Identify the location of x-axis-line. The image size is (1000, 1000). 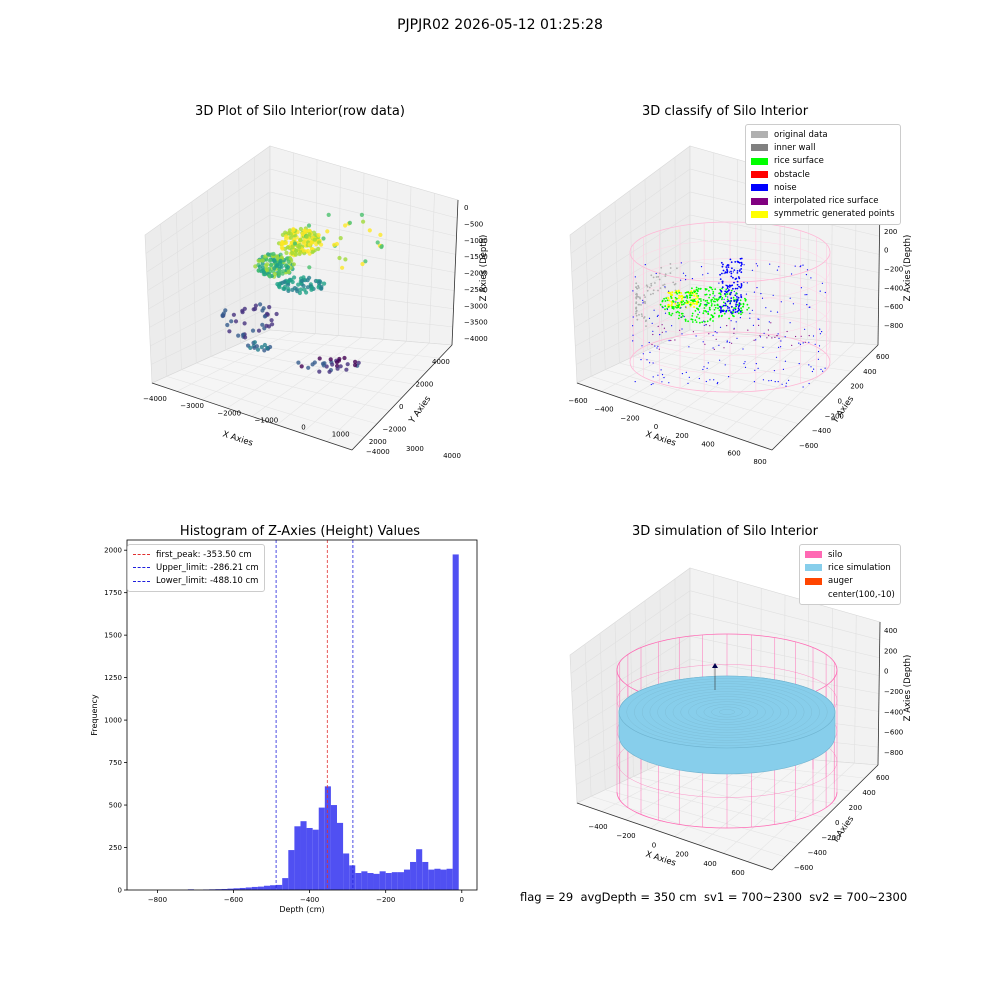
(674, 416).